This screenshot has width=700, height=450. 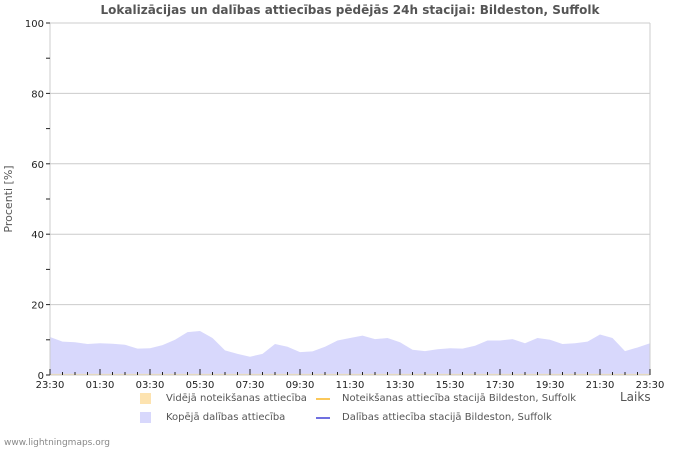 What do you see at coordinates (550, 385) in the screenshot?
I see `x-tick-label: 19:30` at bounding box center [550, 385].